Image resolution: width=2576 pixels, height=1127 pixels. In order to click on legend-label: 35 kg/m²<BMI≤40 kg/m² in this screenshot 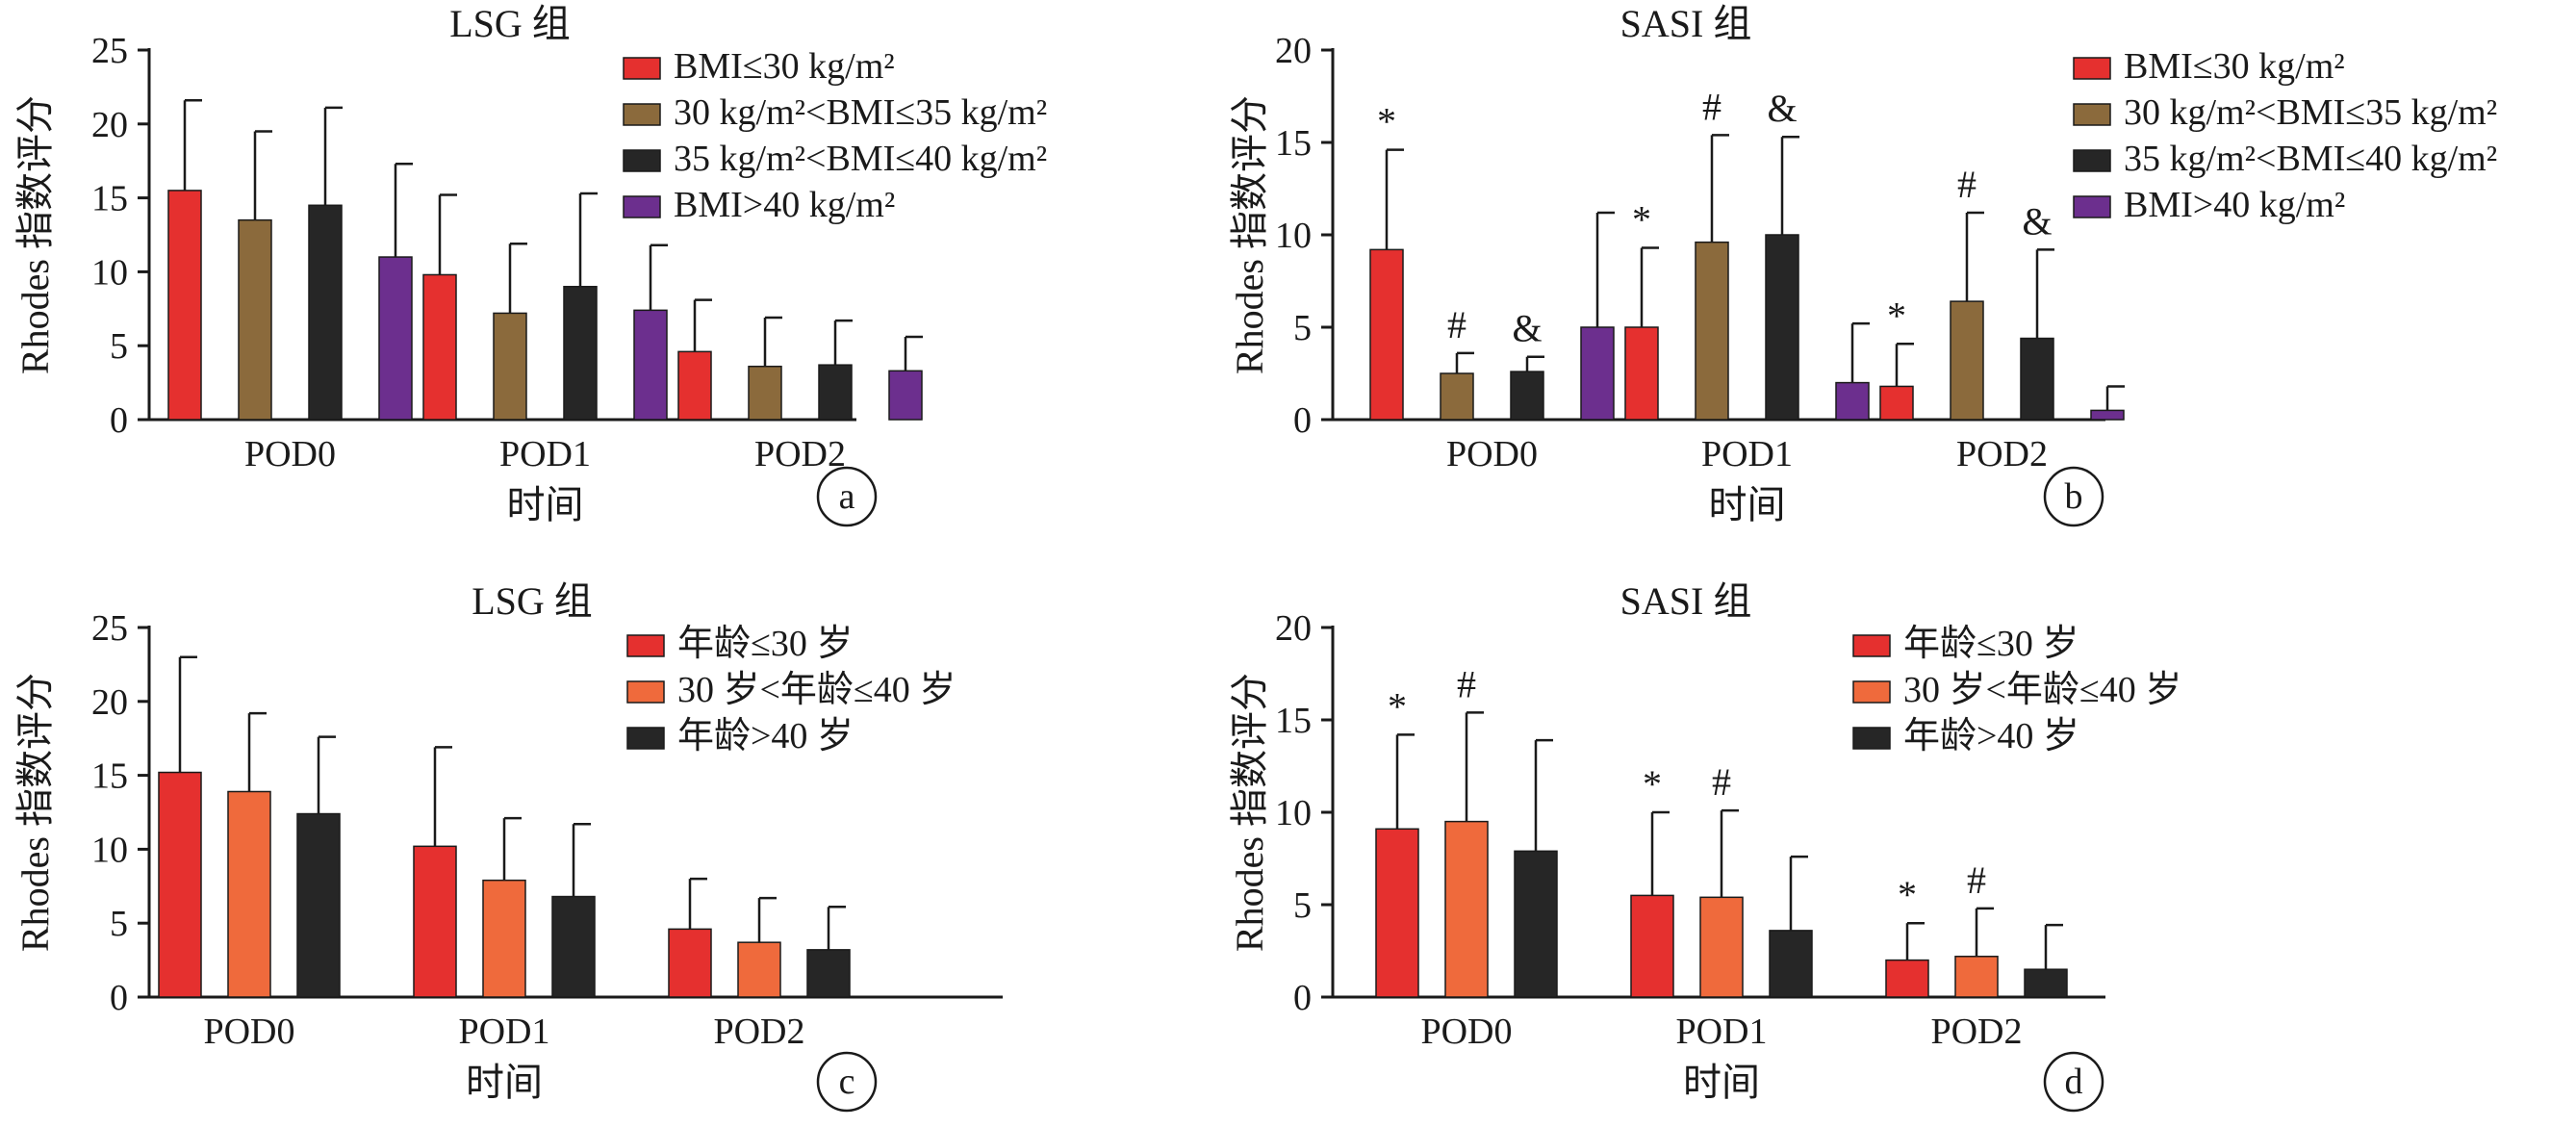, I will do `click(860, 159)`.